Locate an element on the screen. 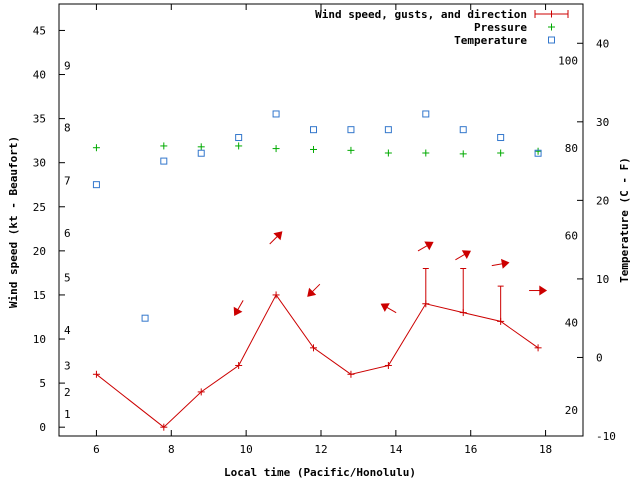 The image size is (640, 480). y-tick-label-kt: 0 is located at coordinates (42, 427).